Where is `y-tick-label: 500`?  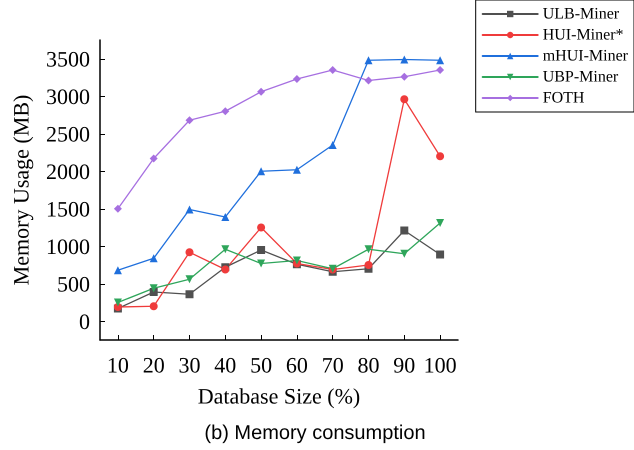 y-tick-label: 500 is located at coordinates (73, 283).